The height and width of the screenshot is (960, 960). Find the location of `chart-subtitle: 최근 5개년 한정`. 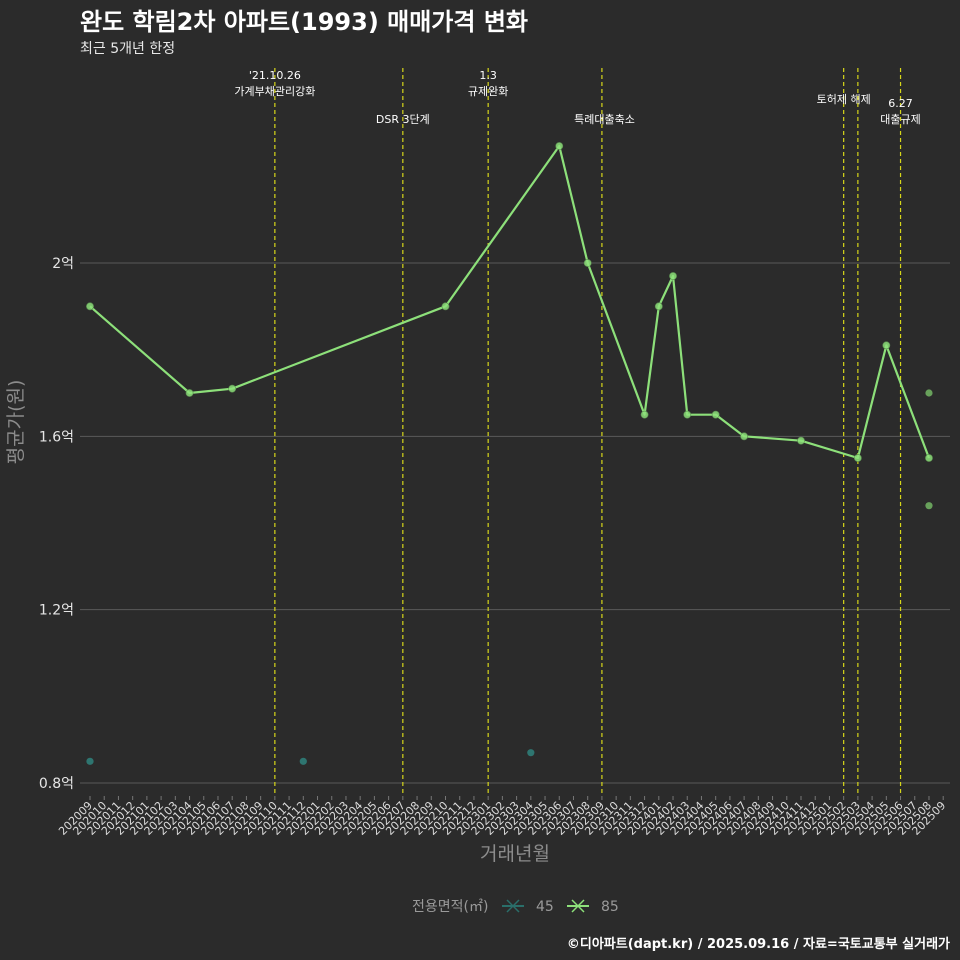

chart-subtitle: 최근 5개년 한정 is located at coordinates (128, 49).